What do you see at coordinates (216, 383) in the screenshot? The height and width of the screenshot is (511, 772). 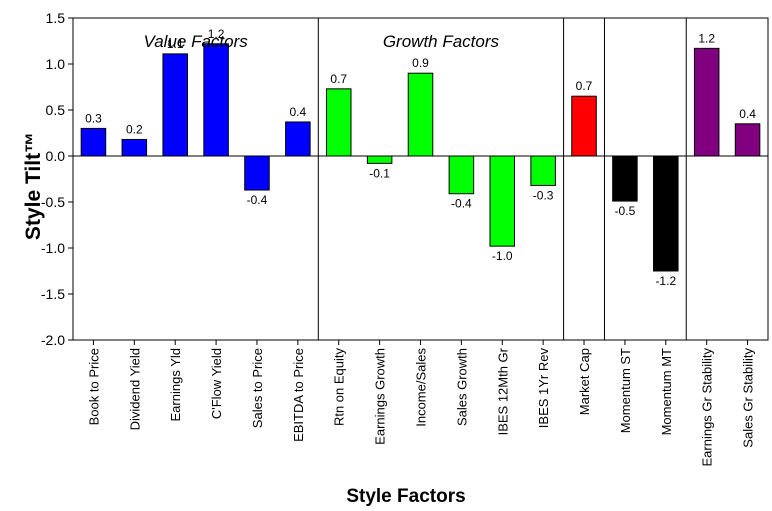 I see `category-label: C'Flow Yield` at bounding box center [216, 383].